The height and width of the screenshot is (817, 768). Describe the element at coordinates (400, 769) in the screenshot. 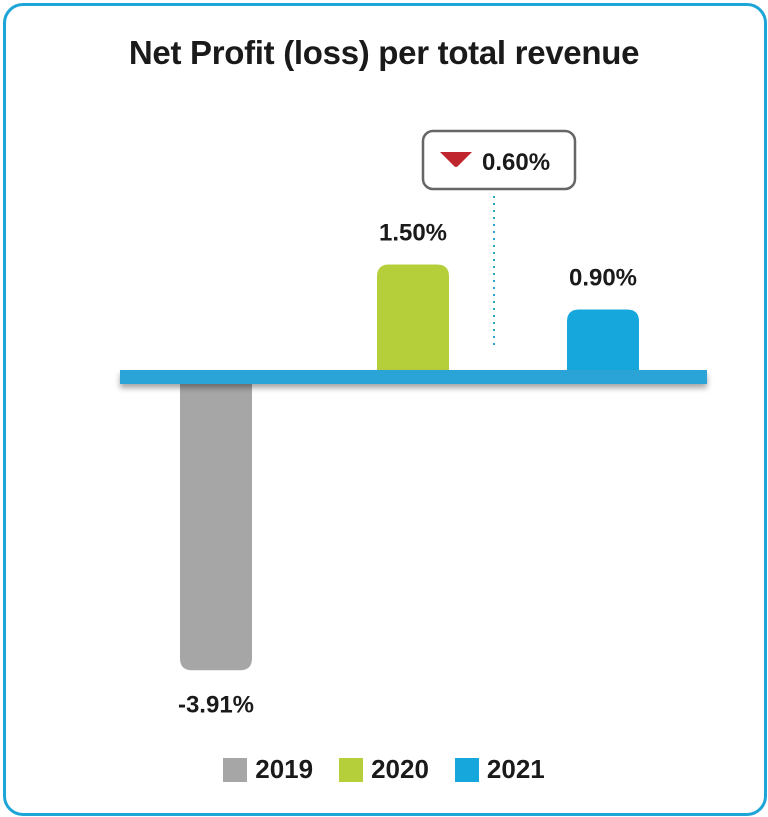

I see `legend-label-2020: 2020` at that location.